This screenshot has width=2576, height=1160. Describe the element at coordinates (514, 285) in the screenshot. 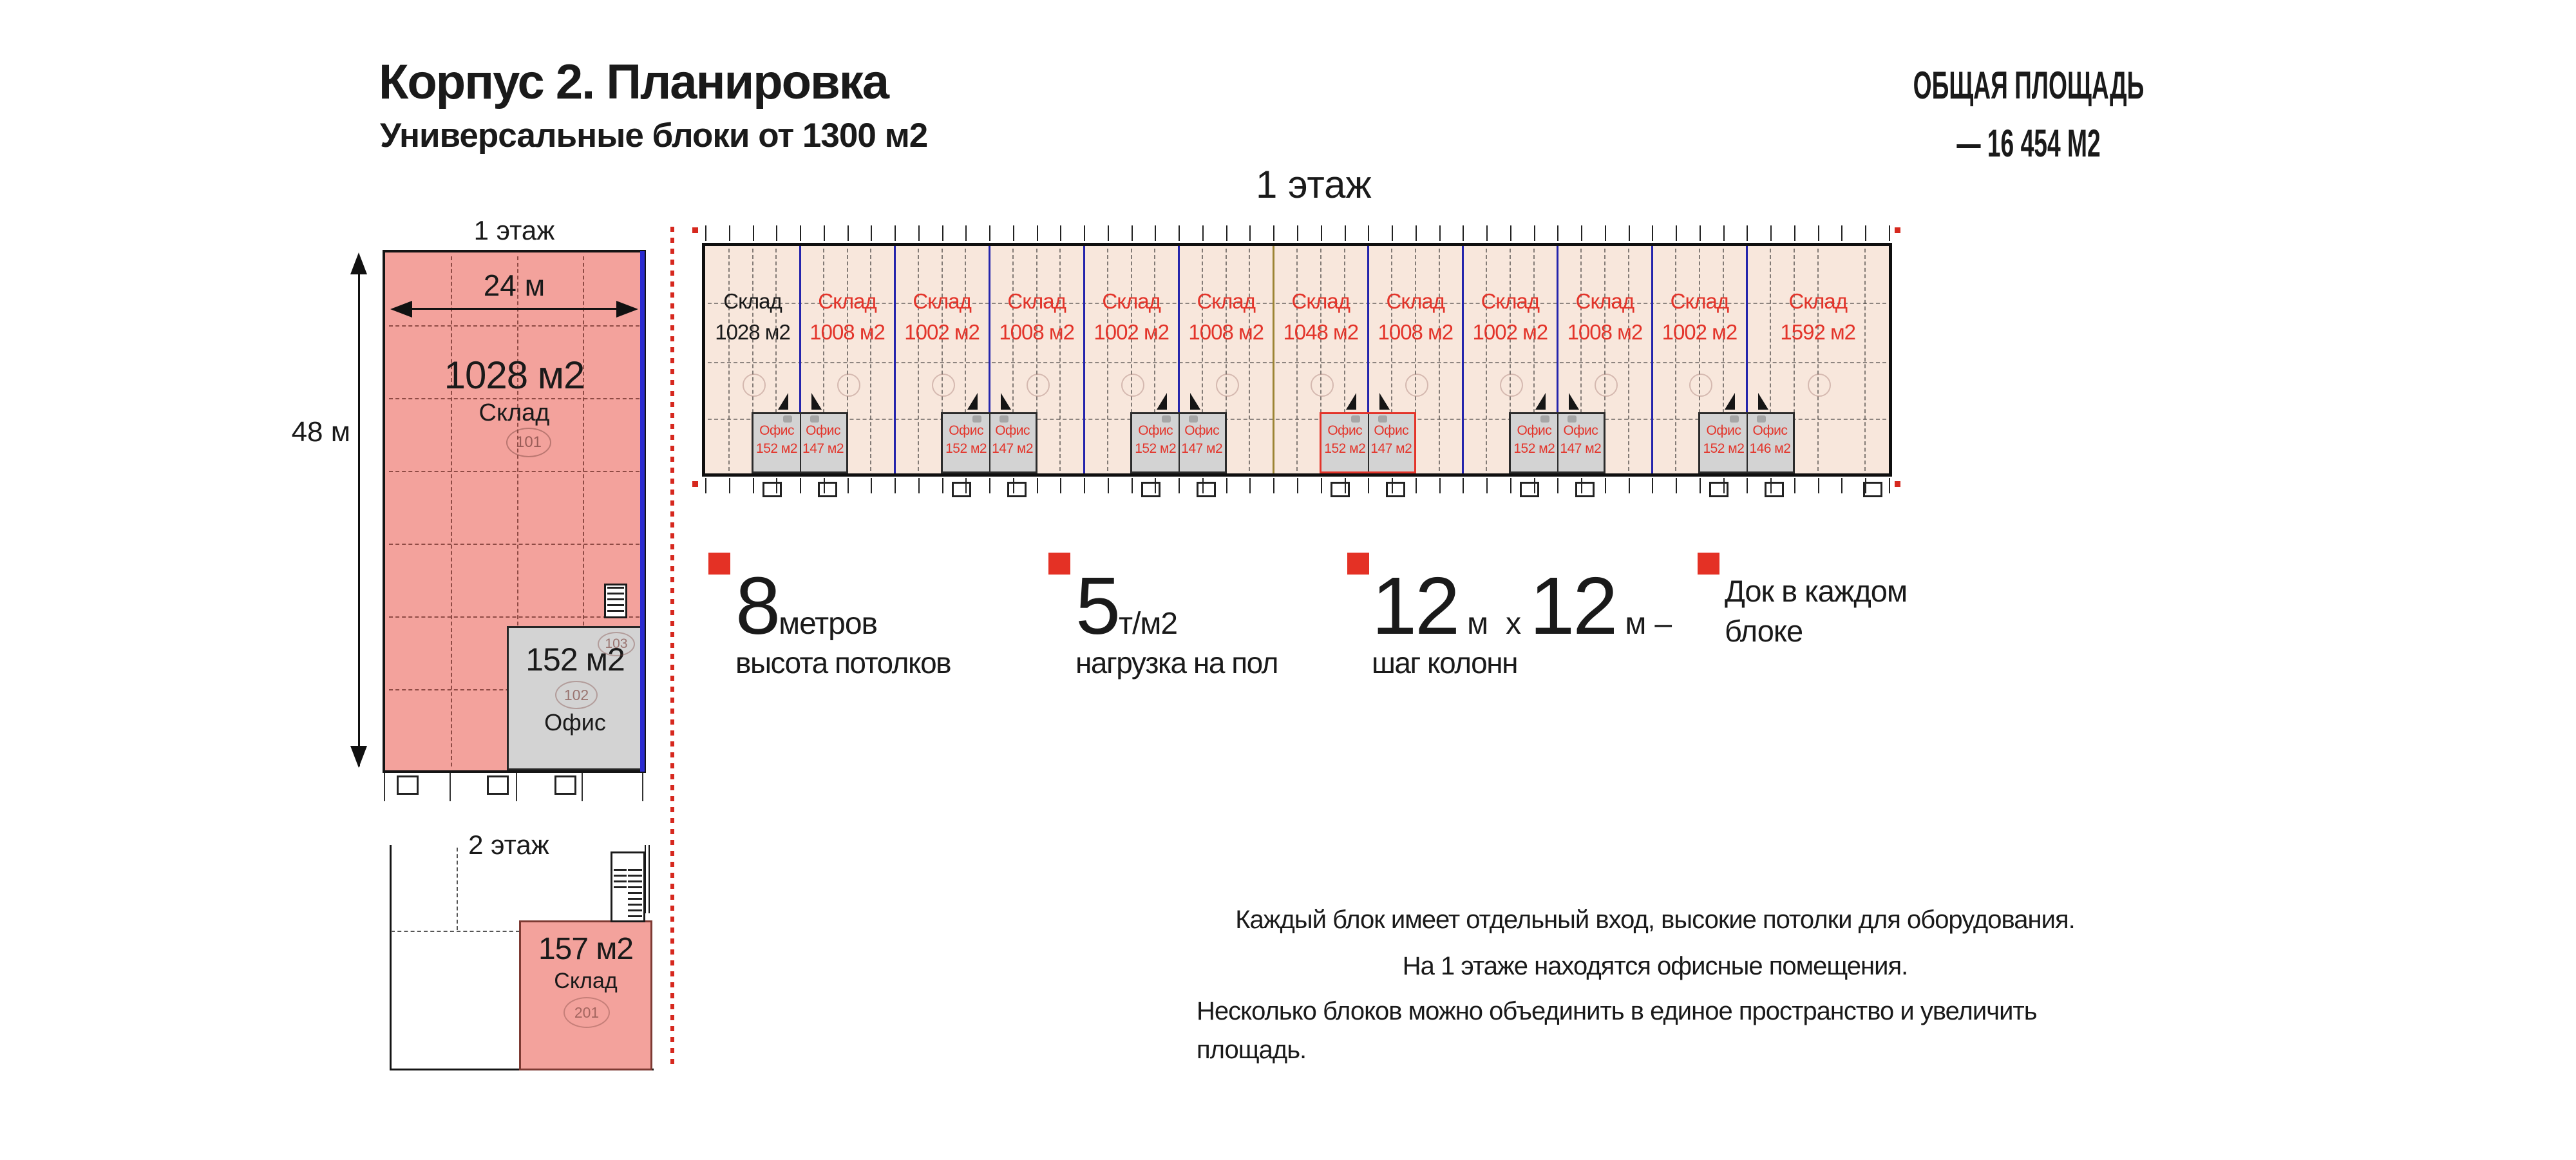

I see `width-dimension-label: 24 м` at that location.